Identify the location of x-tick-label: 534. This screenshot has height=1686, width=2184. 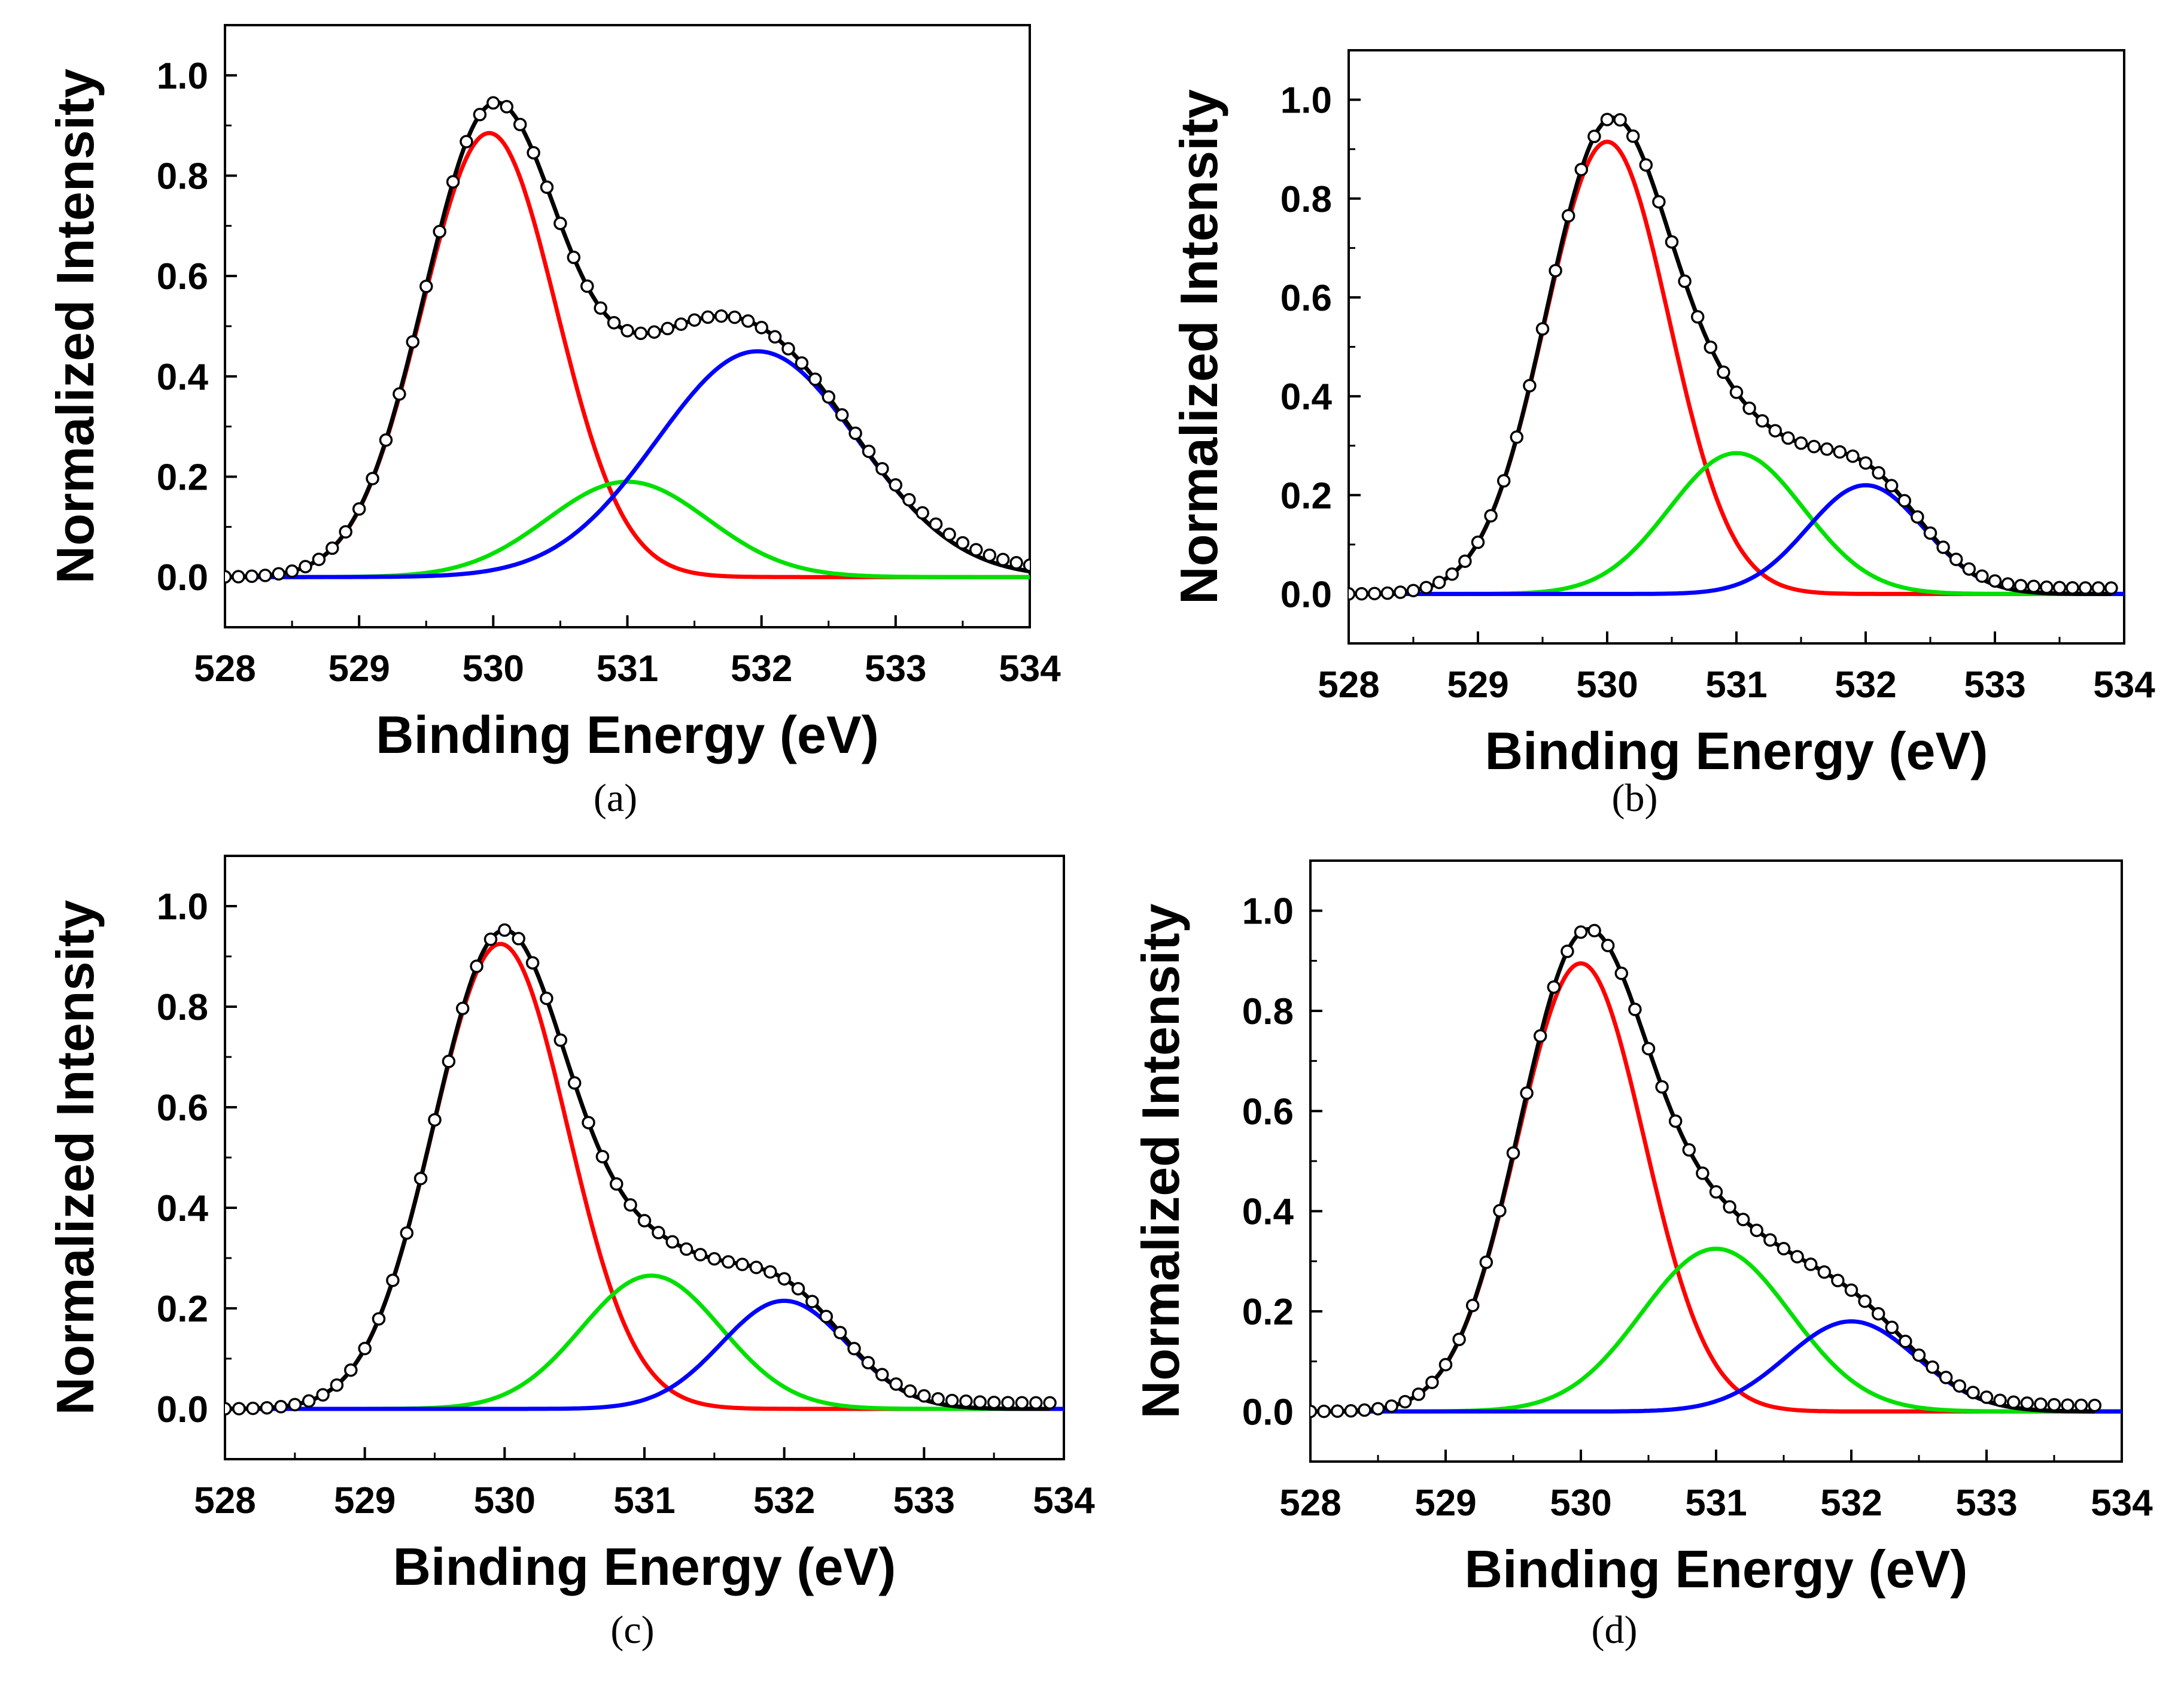
(2122, 1503).